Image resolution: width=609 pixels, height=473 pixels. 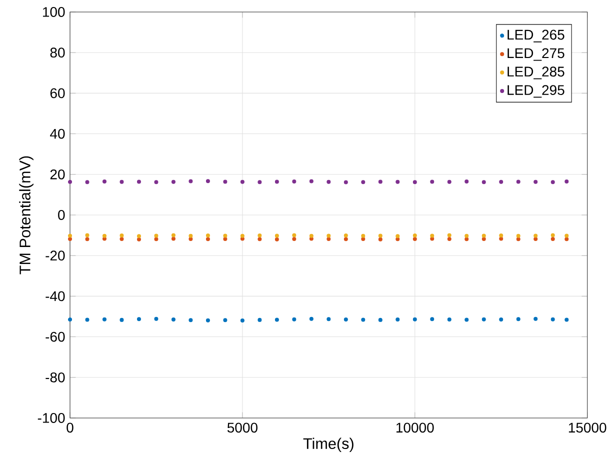 What do you see at coordinates (536, 36) in the screenshot?
I see `legend-label: LED_265` at bounding box center [536, 36].